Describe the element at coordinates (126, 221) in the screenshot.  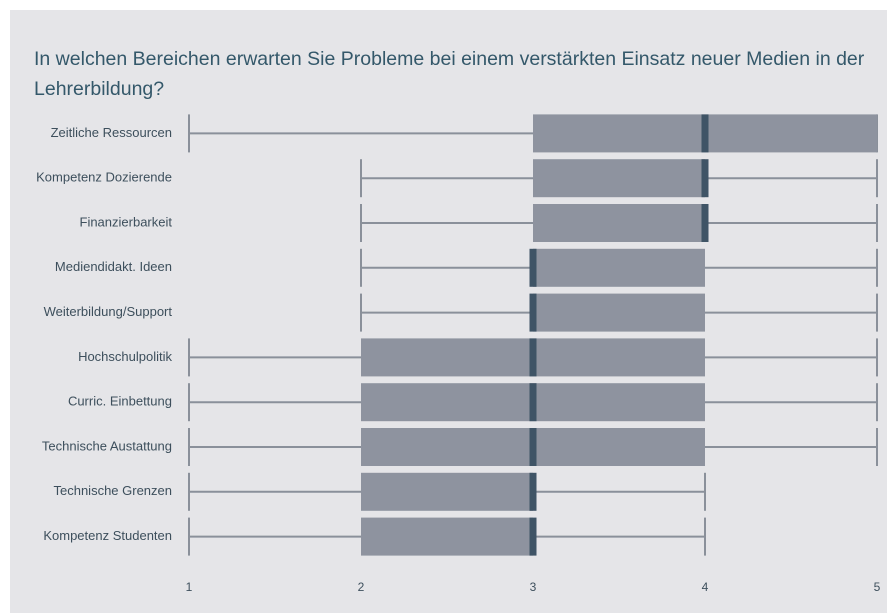
I see `y-tick-label: Finanzierbarkeit` at that location.